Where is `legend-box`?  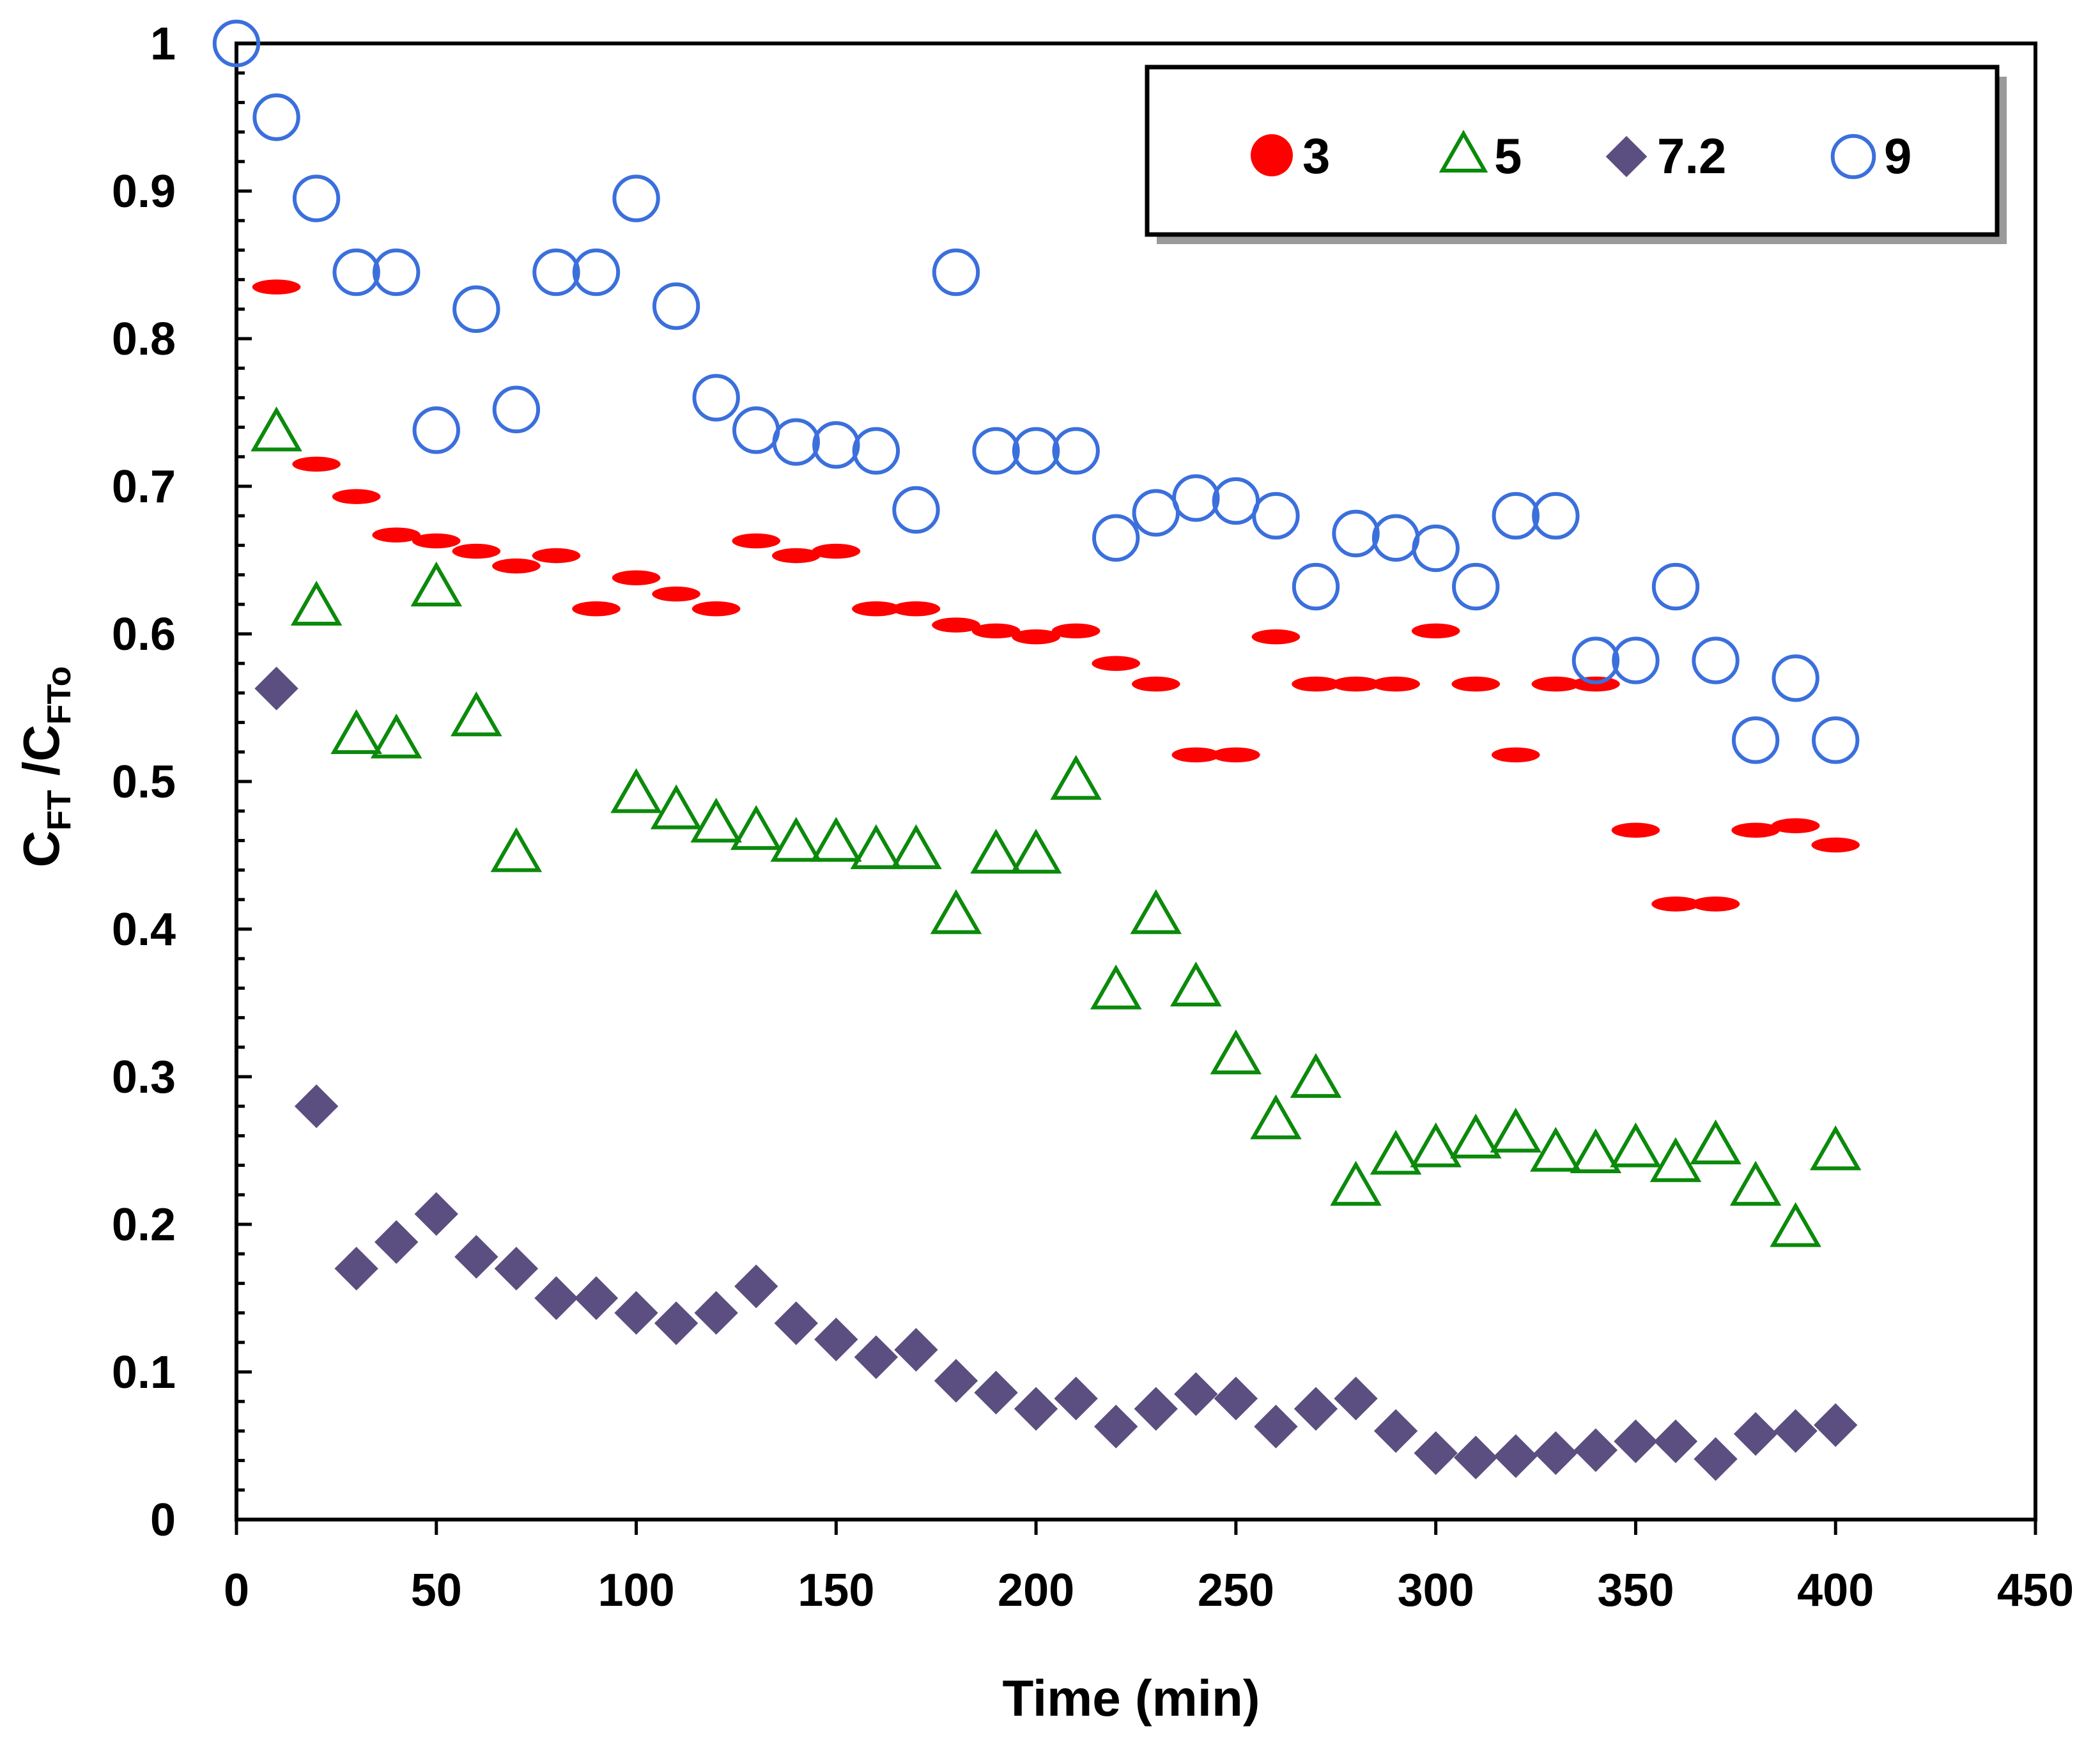
legend-box is located at coordinates (1573, 151).